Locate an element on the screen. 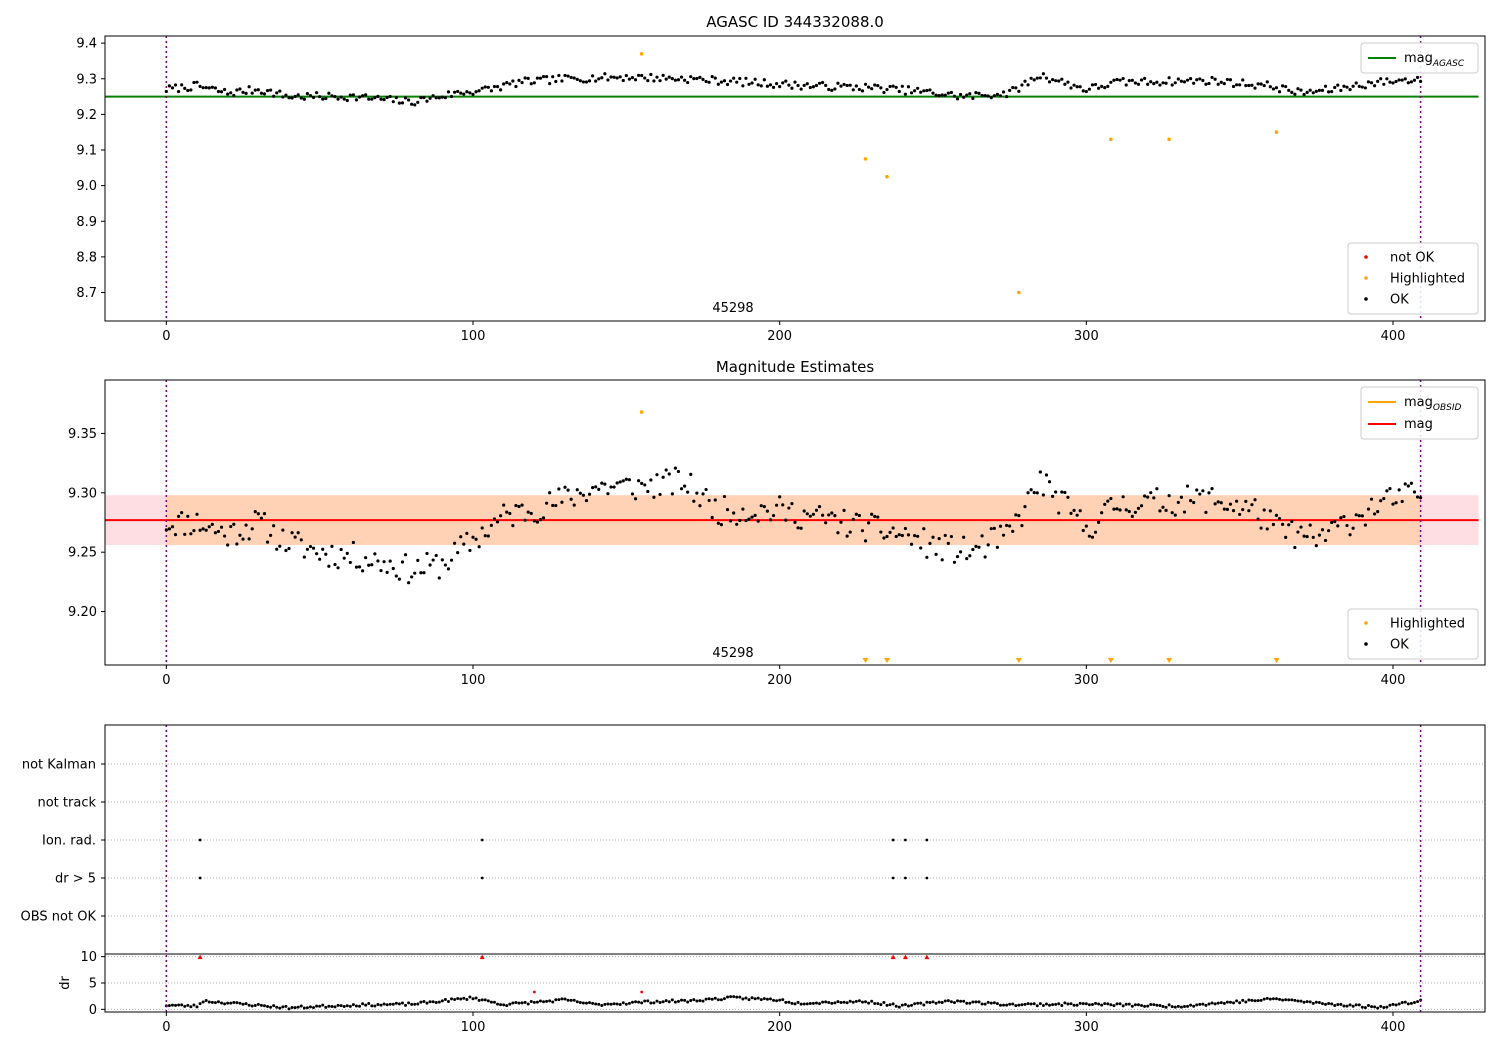 The image size is (1500, 1050). x-tick-label: 100 is located at coordinates (473, 1027).